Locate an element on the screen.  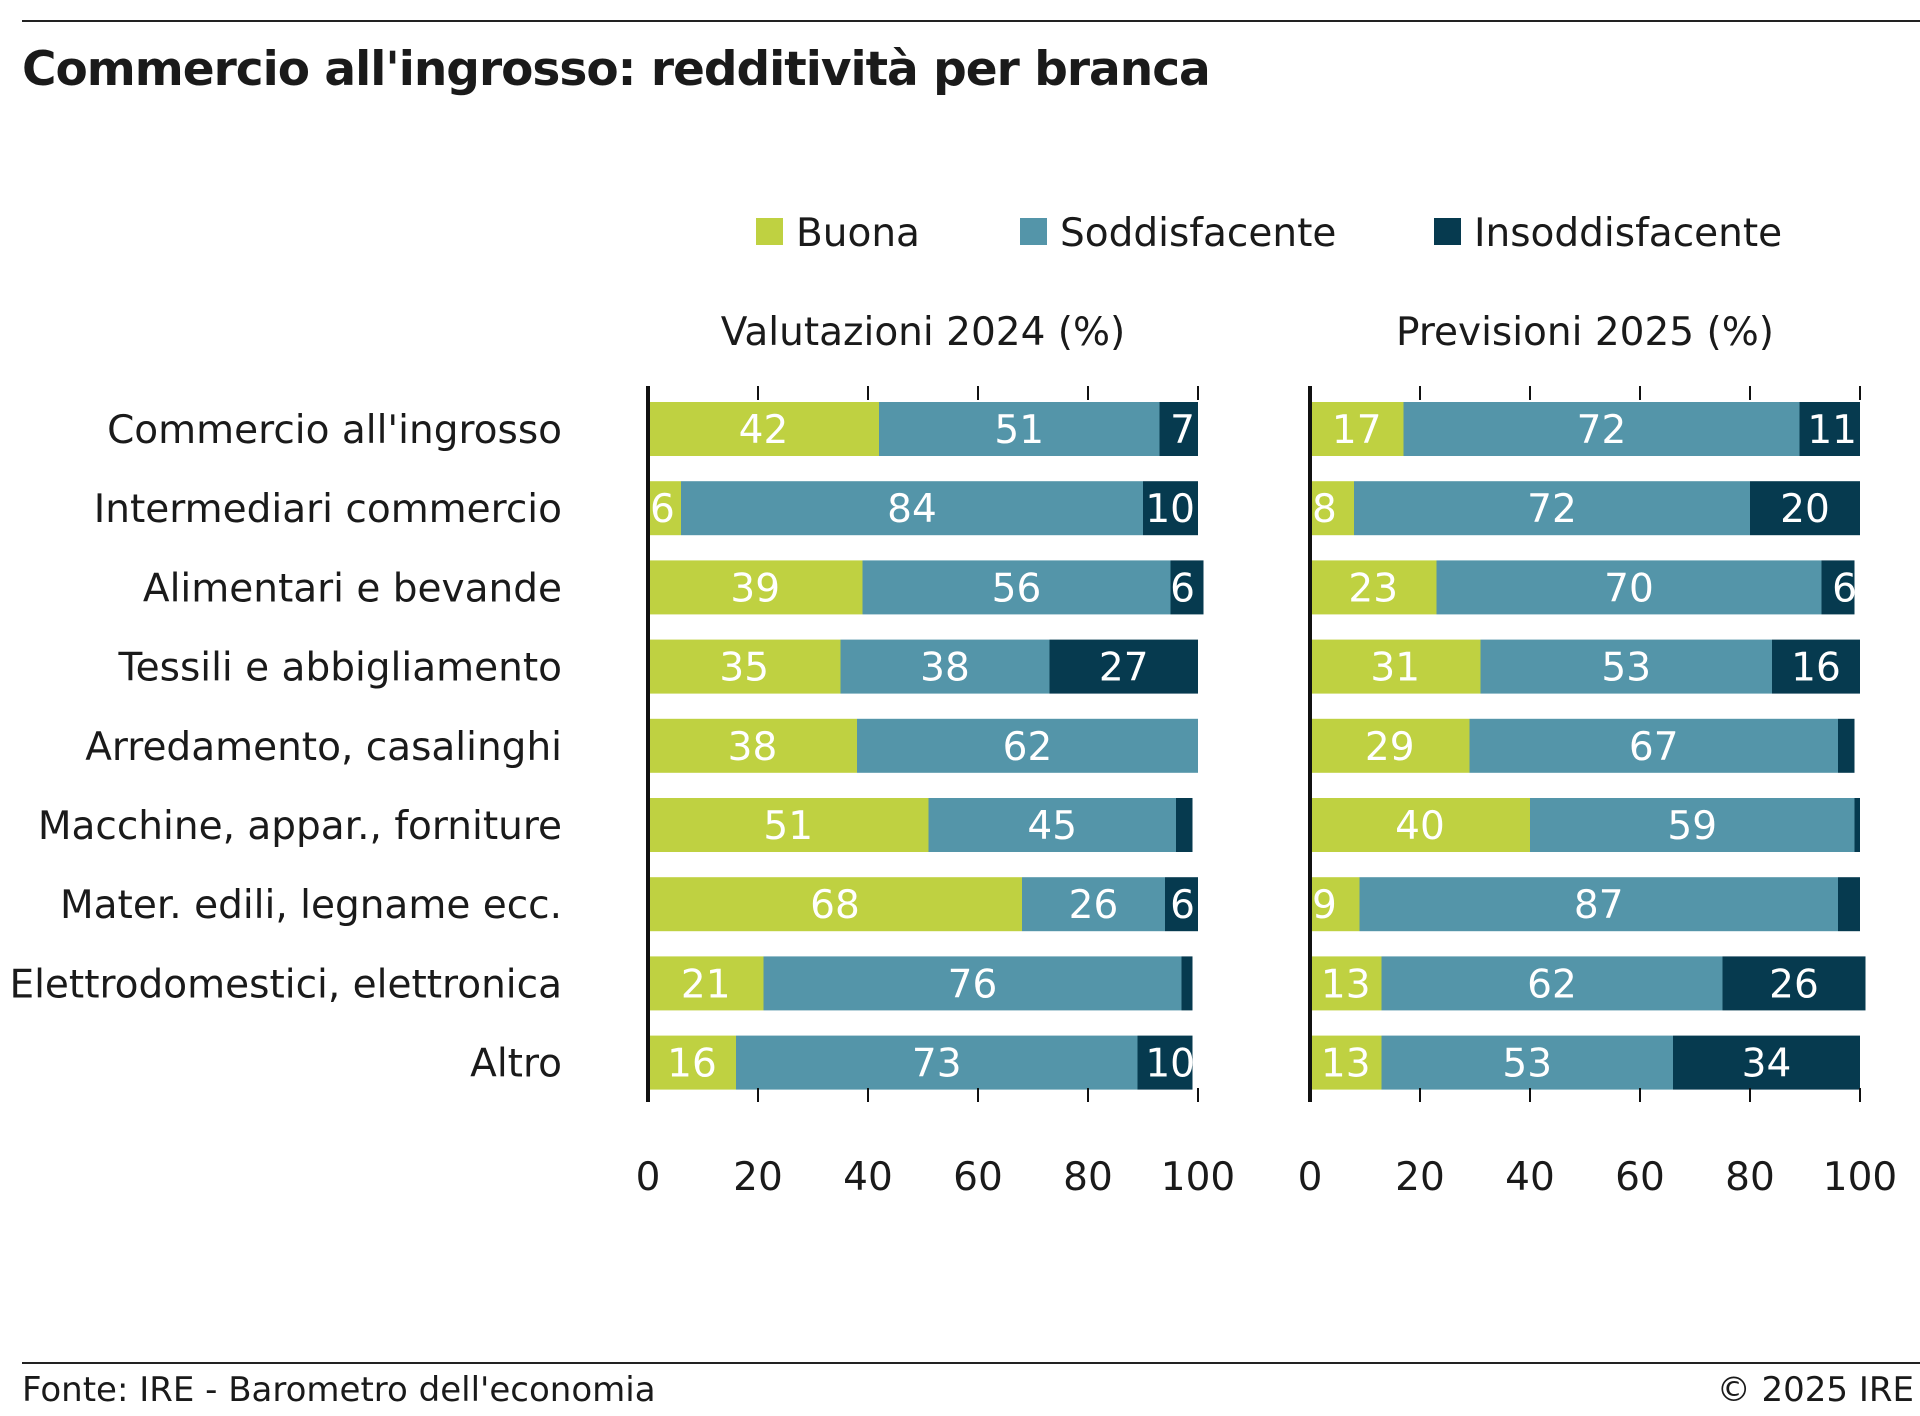
top-rule is located at coordinates (971, 21).